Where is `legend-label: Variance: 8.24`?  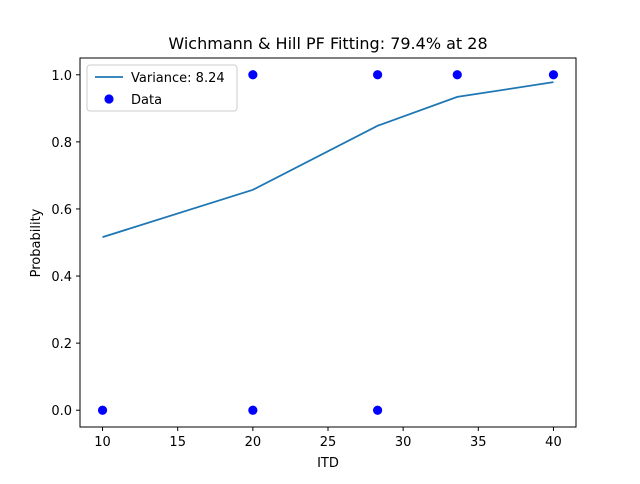 legend-label: Variance: 8.24 is located at coordinates (178, 78).